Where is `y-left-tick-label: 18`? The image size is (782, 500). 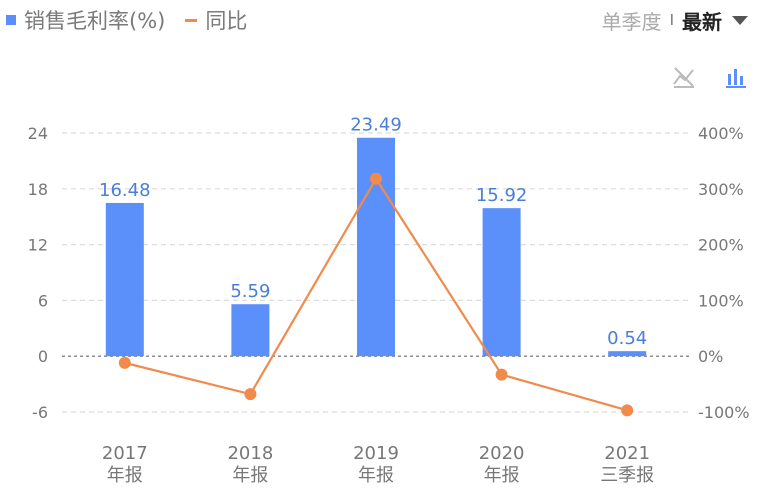 y-left-tick-label: 18 is located at coordinates (38, 189).